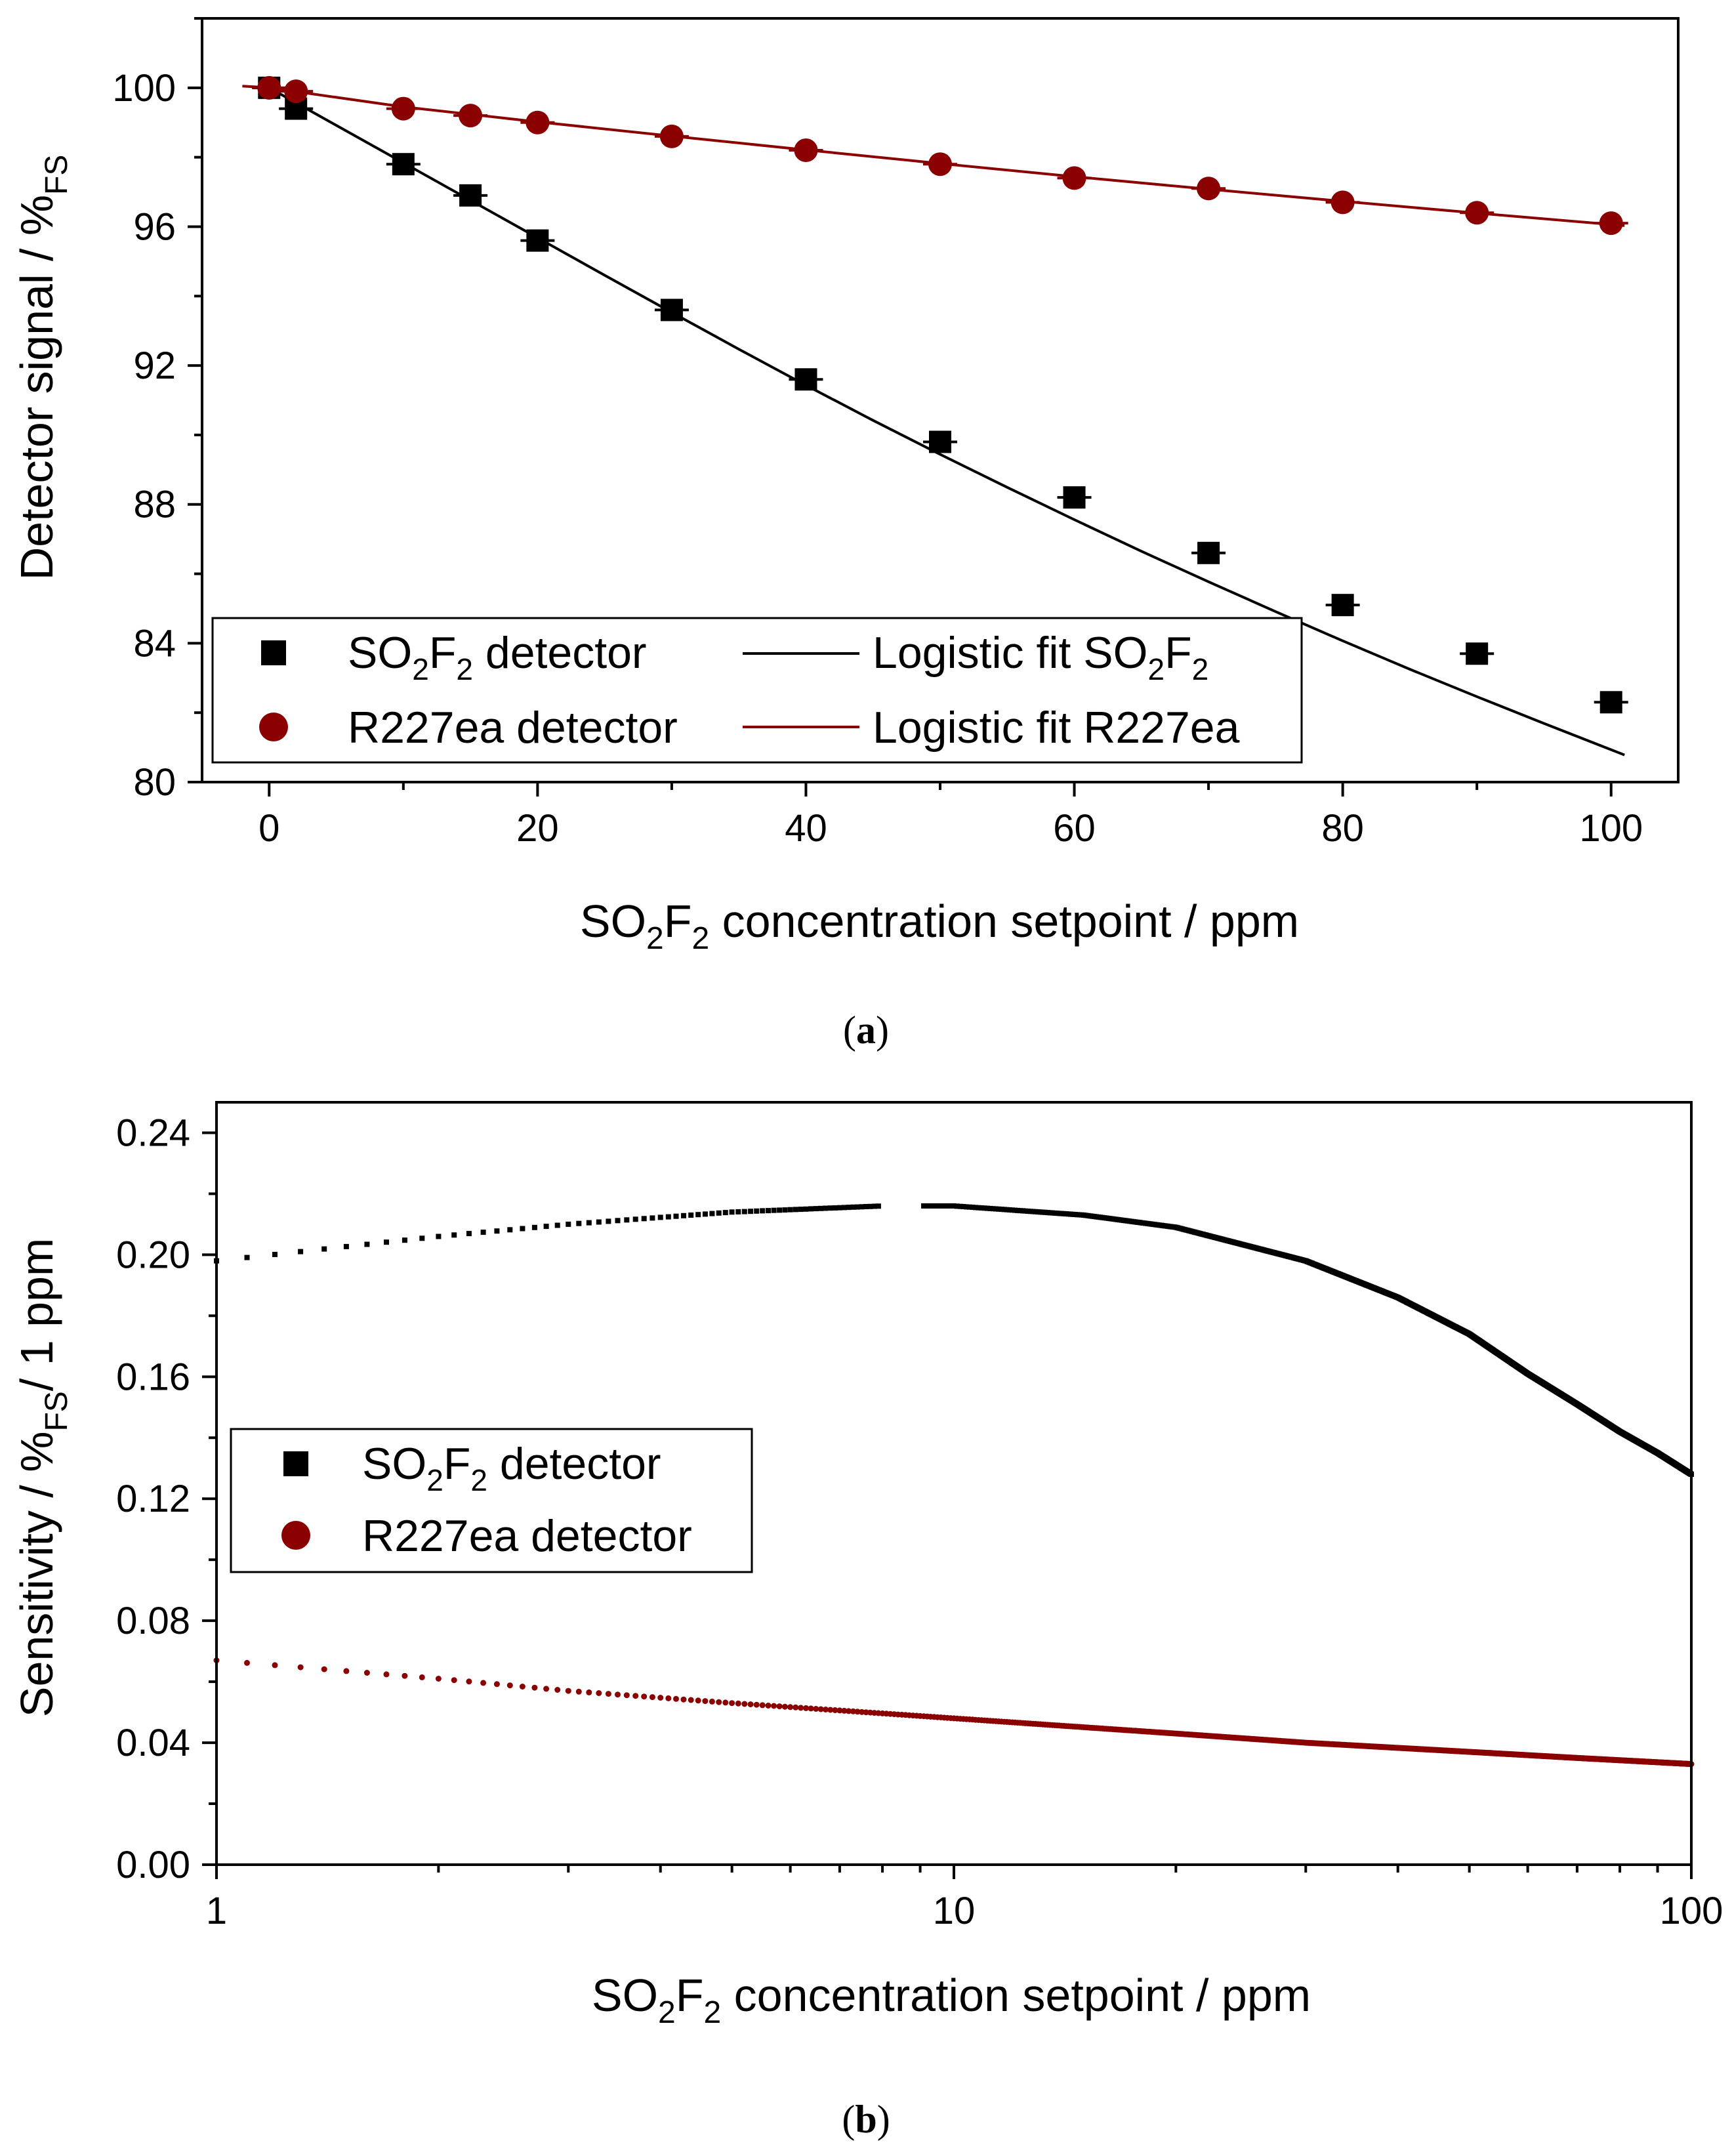 The image size is (1732, 2156). I want to click on panel-a-legend-box, so click(757, 690).